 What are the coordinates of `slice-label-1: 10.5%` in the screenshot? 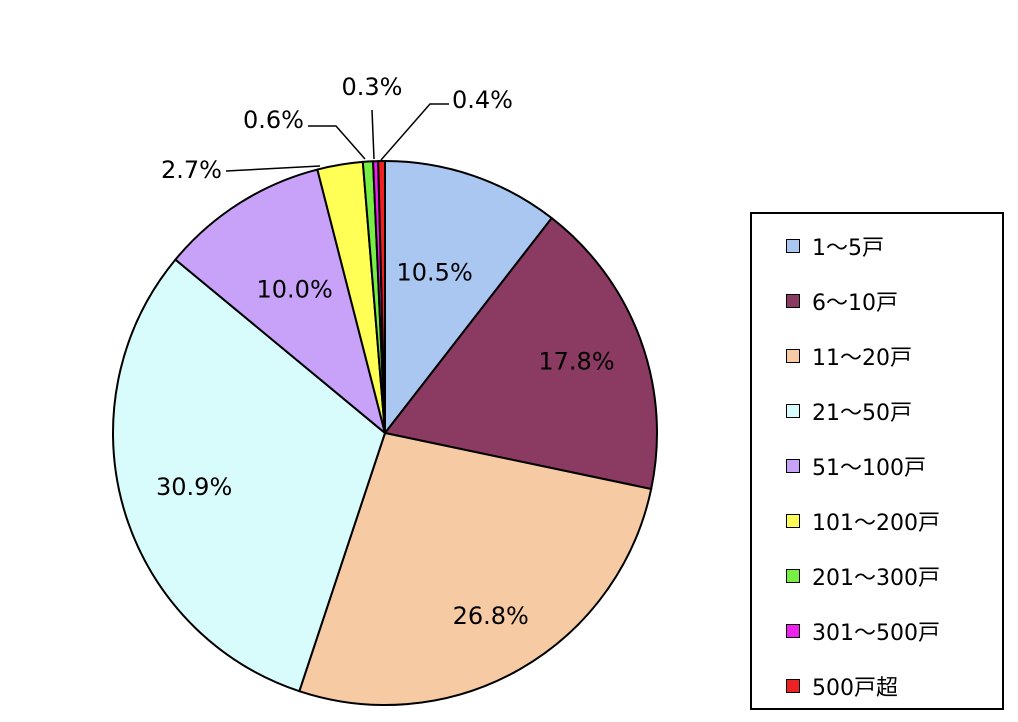 It's located at (435, 272).